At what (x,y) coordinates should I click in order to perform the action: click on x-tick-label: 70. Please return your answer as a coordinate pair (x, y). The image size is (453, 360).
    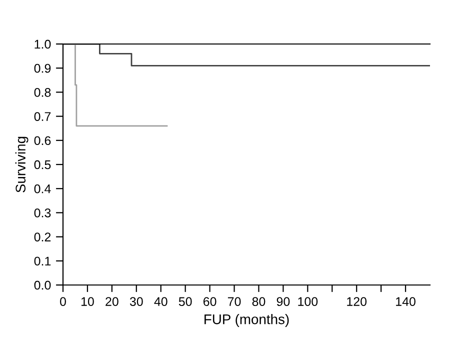
    Looking at the image, I should click on (234, 301).